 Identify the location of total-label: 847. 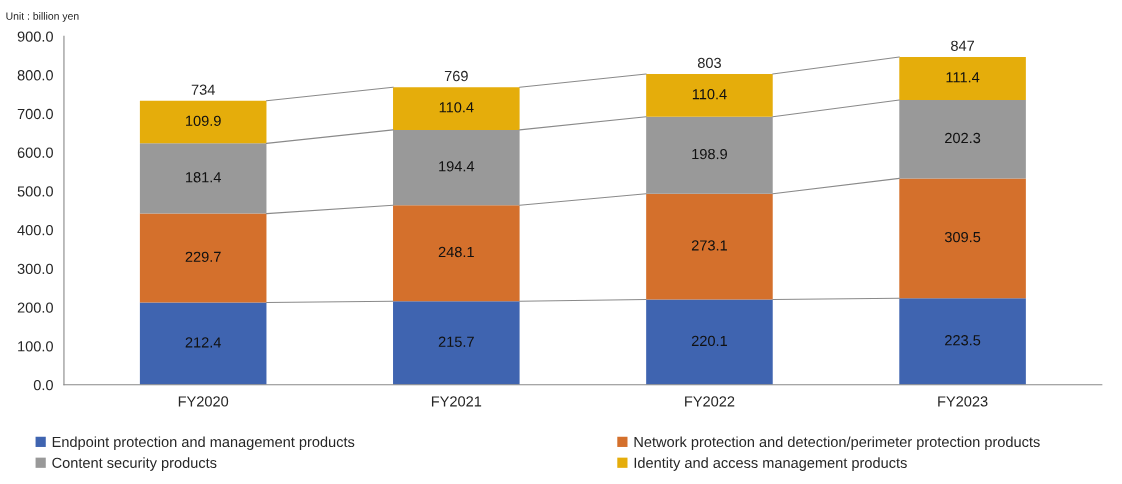
(963, 45).